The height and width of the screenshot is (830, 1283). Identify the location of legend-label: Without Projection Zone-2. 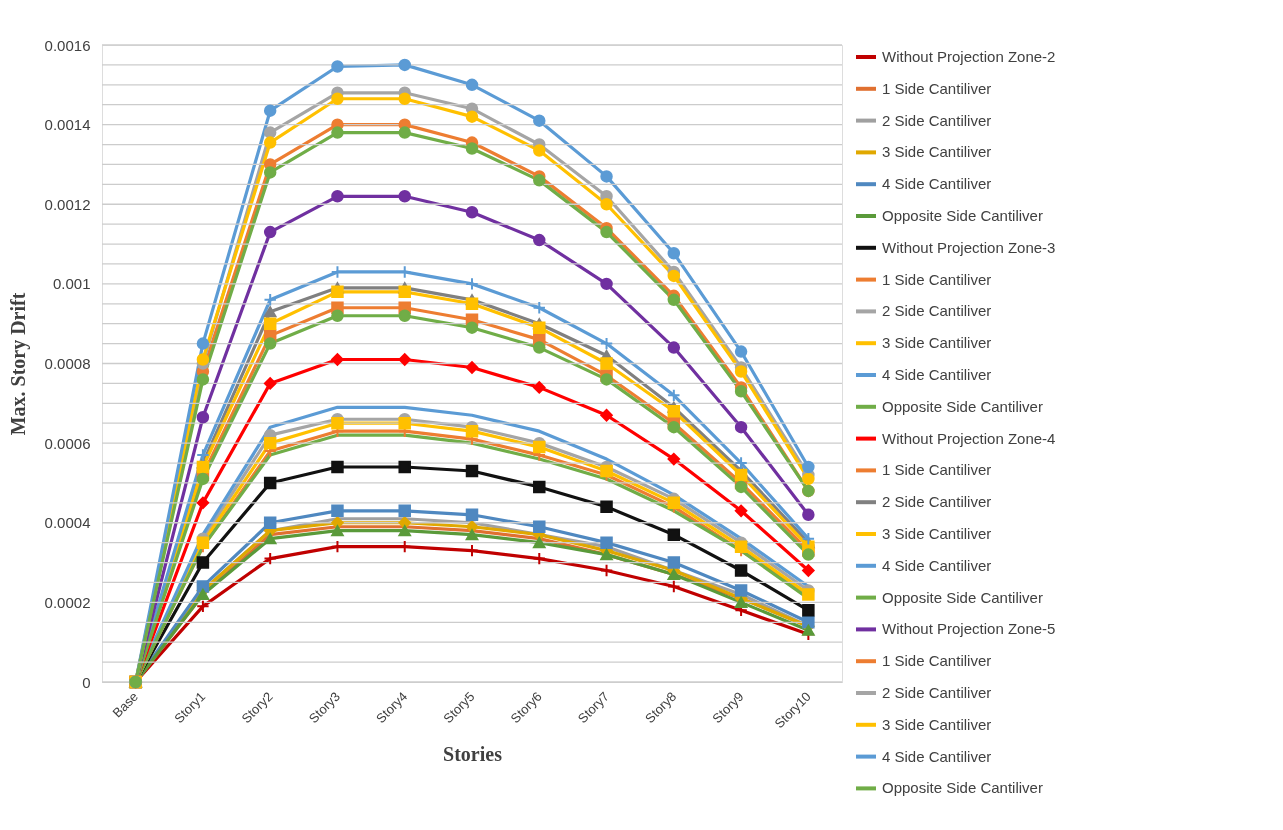
(969, 56).